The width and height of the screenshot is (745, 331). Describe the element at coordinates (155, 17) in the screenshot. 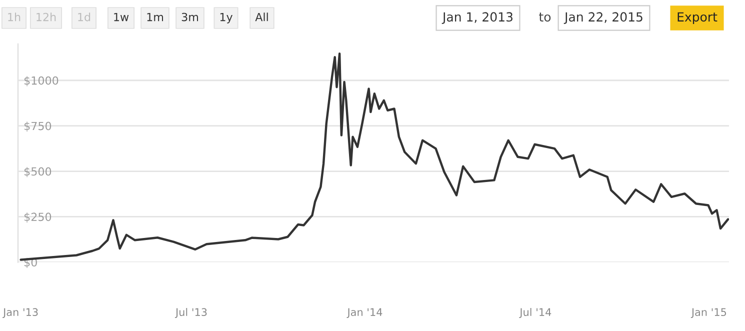

I see `text: 1m` at that location.